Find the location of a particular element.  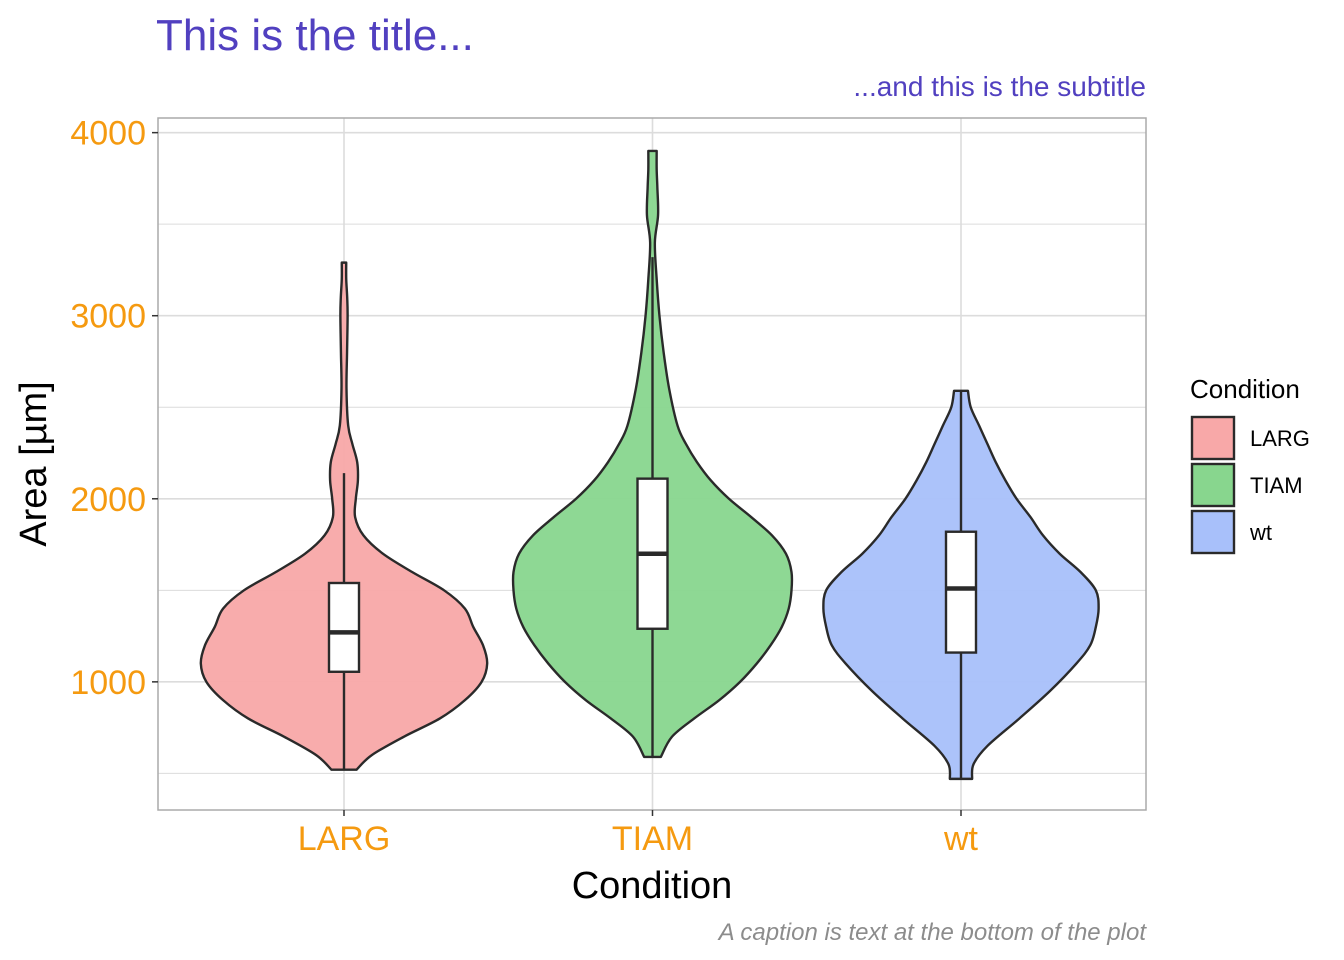

y-axis-ticks: 1000 2000 3000 4000 is located at coordinates (114, 408).